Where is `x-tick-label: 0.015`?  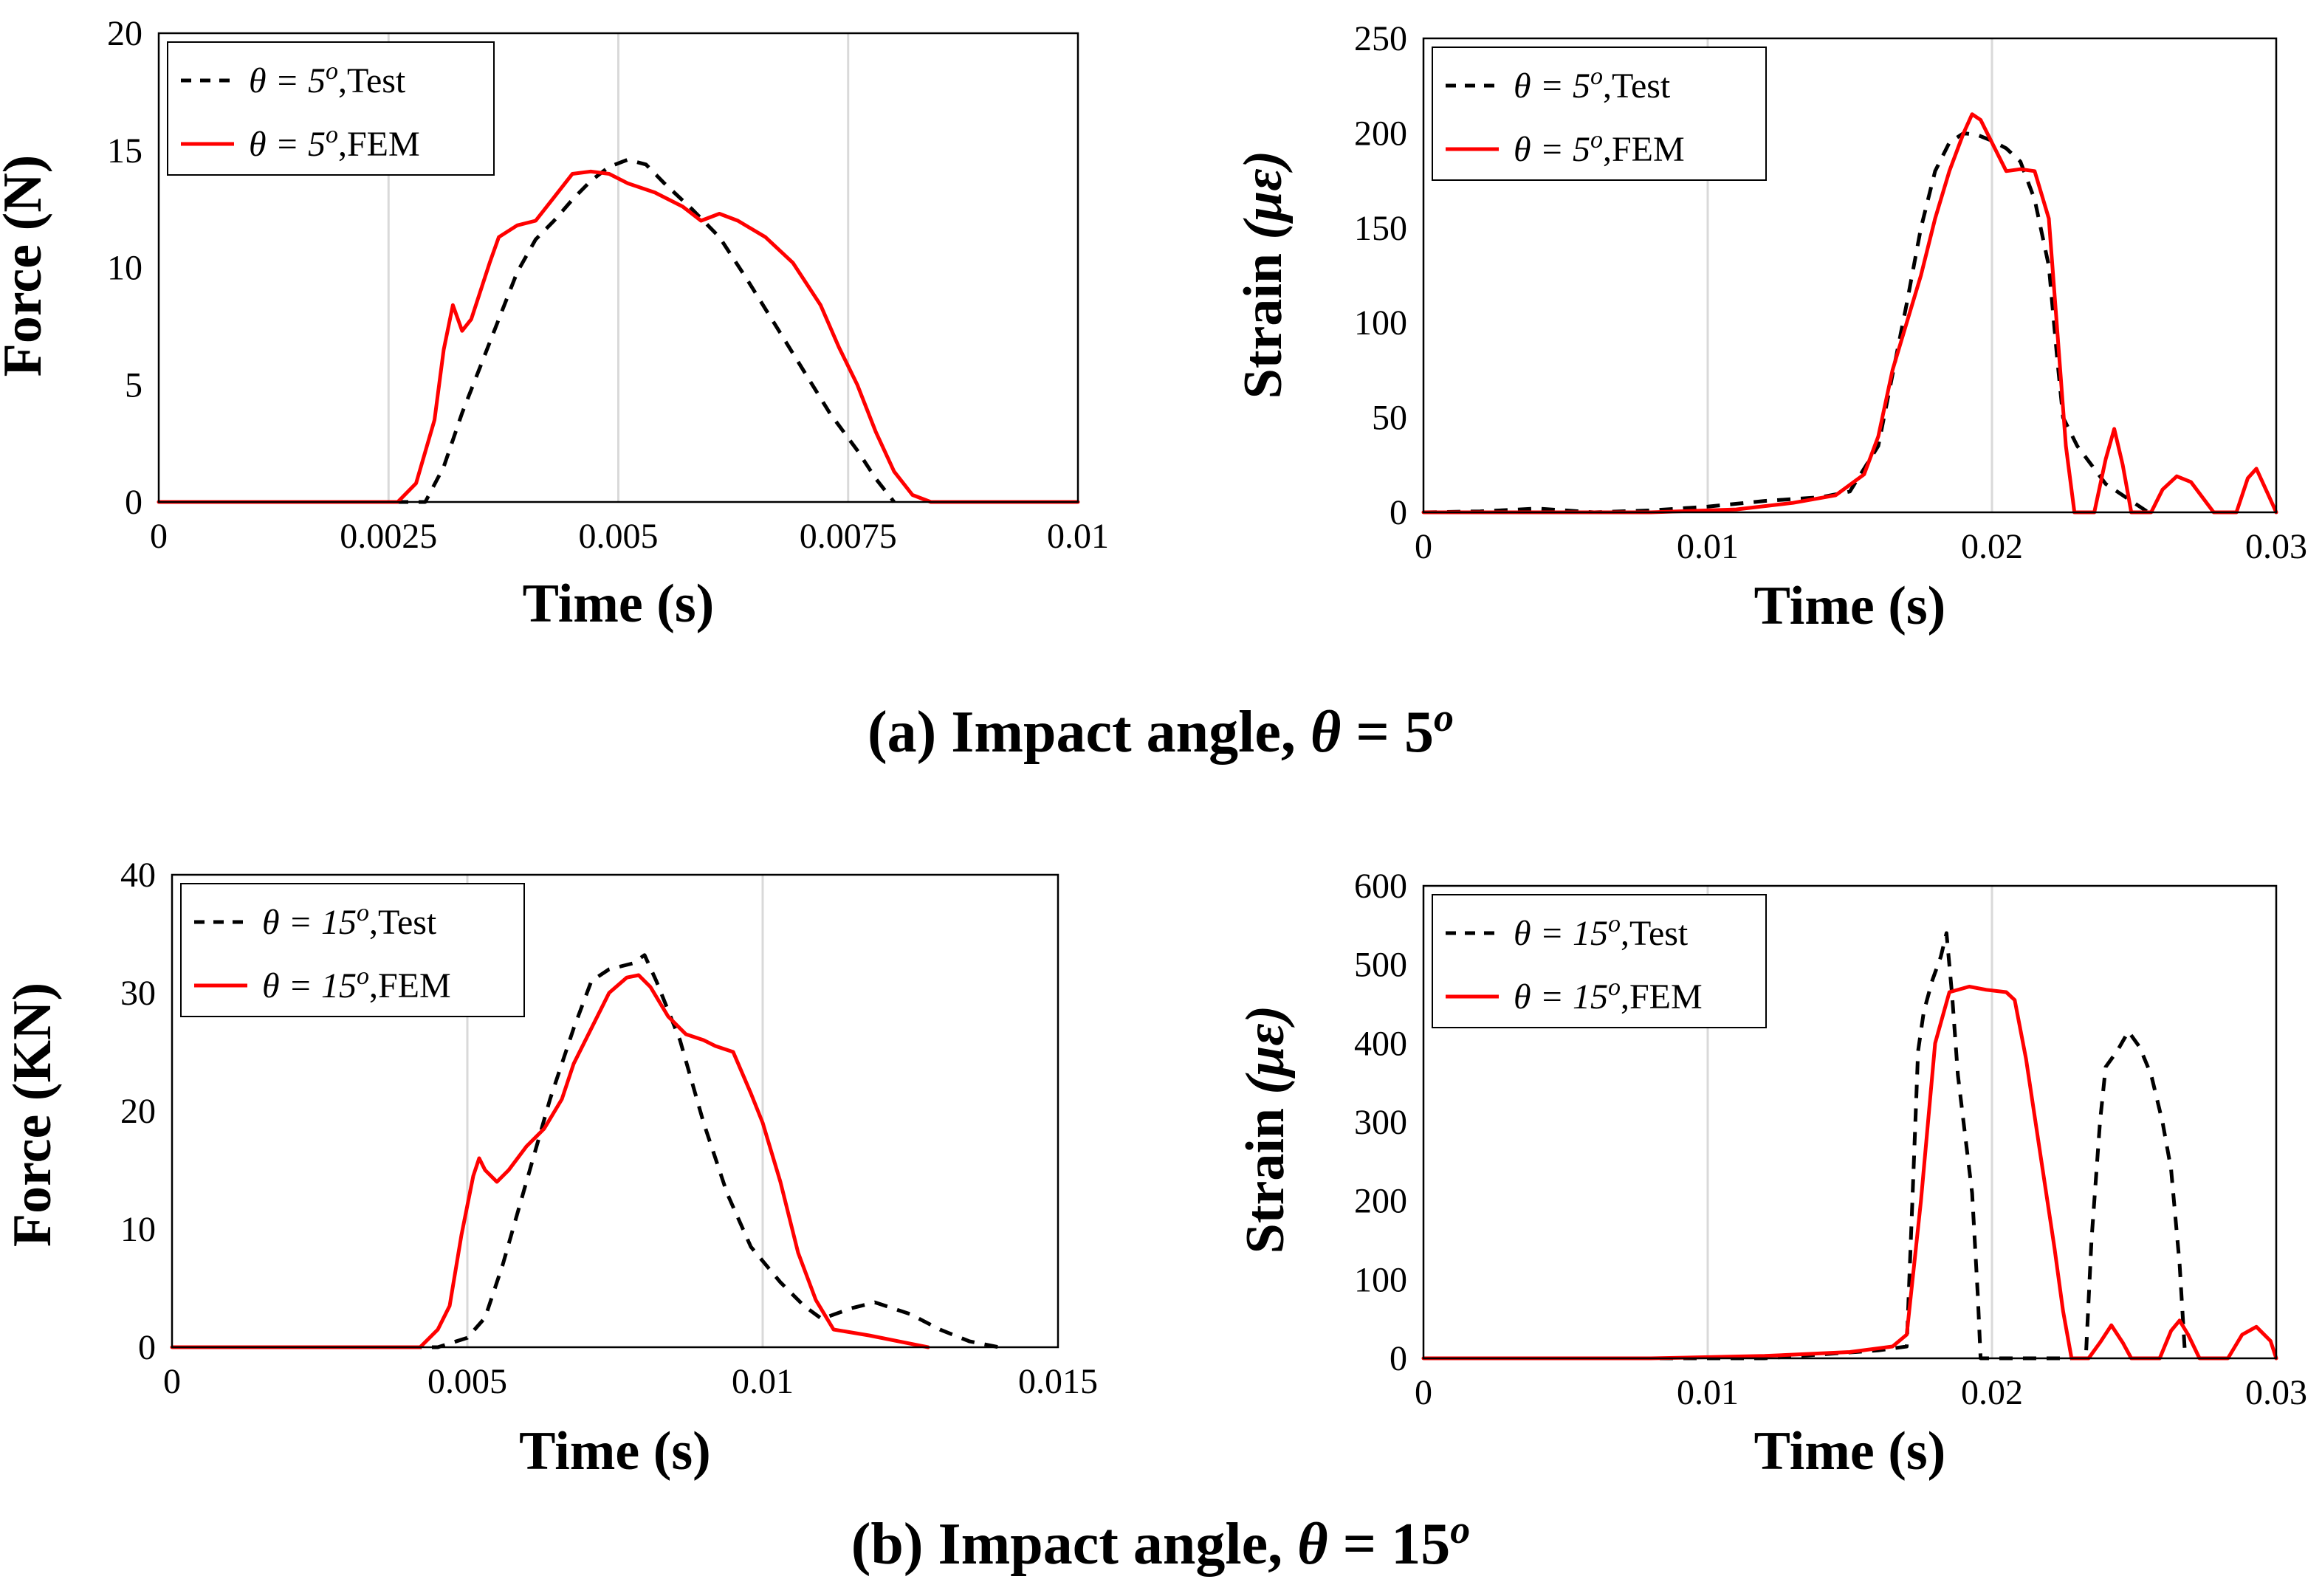 x-tick-label: 0.015 is located at coordinates (1058, 1381).